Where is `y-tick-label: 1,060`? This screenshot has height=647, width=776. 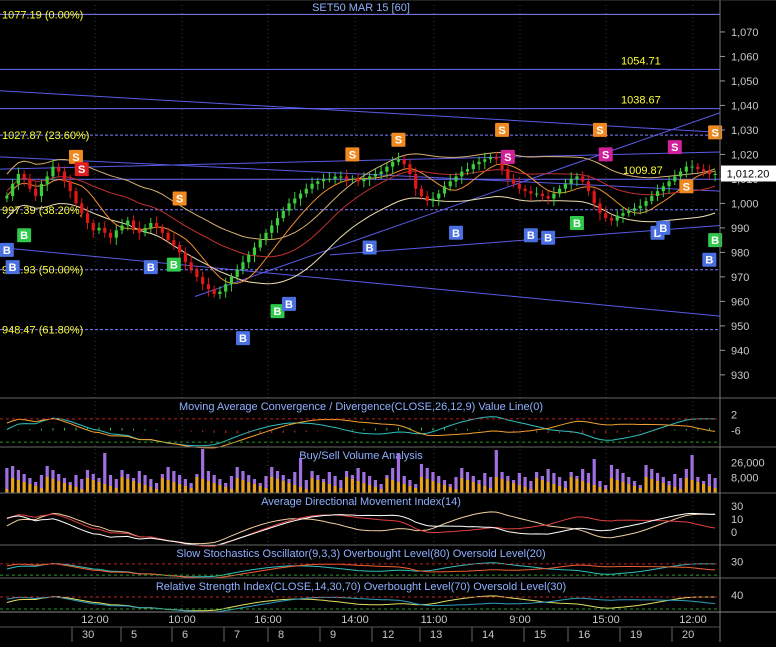
y-tick-label: 1,060 is located at coordinates (745, 57).